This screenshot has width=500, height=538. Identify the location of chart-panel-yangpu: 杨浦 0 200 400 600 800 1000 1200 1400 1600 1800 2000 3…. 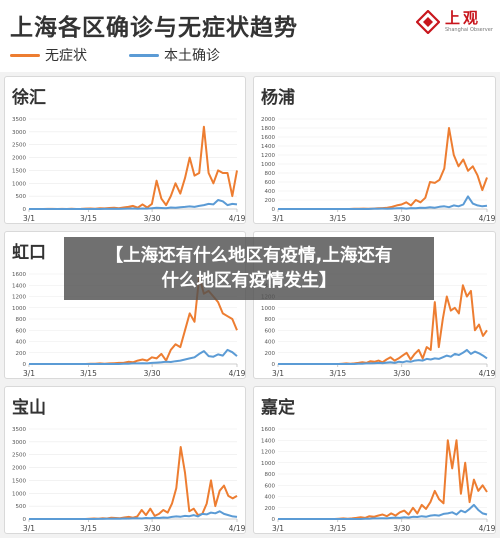
(374, 150).